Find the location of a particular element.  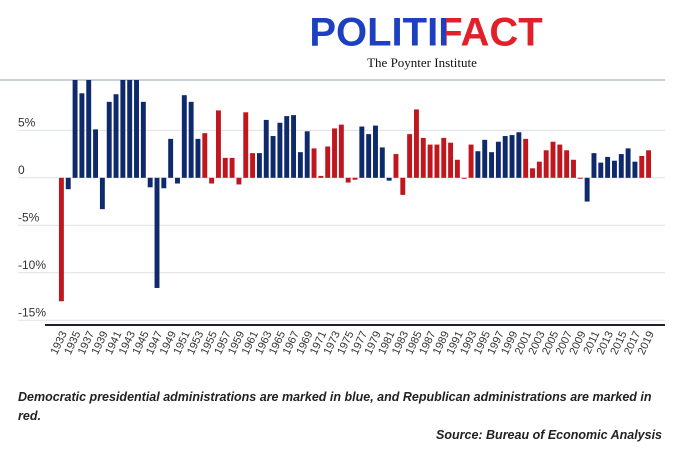

y-tick-label: -5% is located at coordinates (29, 217).